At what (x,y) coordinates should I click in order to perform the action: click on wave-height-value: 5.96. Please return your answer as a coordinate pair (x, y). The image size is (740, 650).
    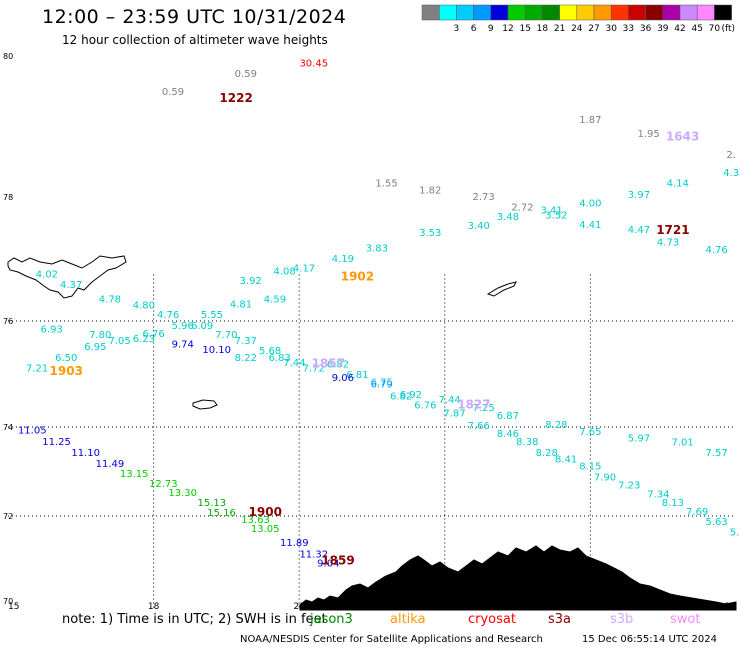
    Looking at the image, I should click on (183, 326).